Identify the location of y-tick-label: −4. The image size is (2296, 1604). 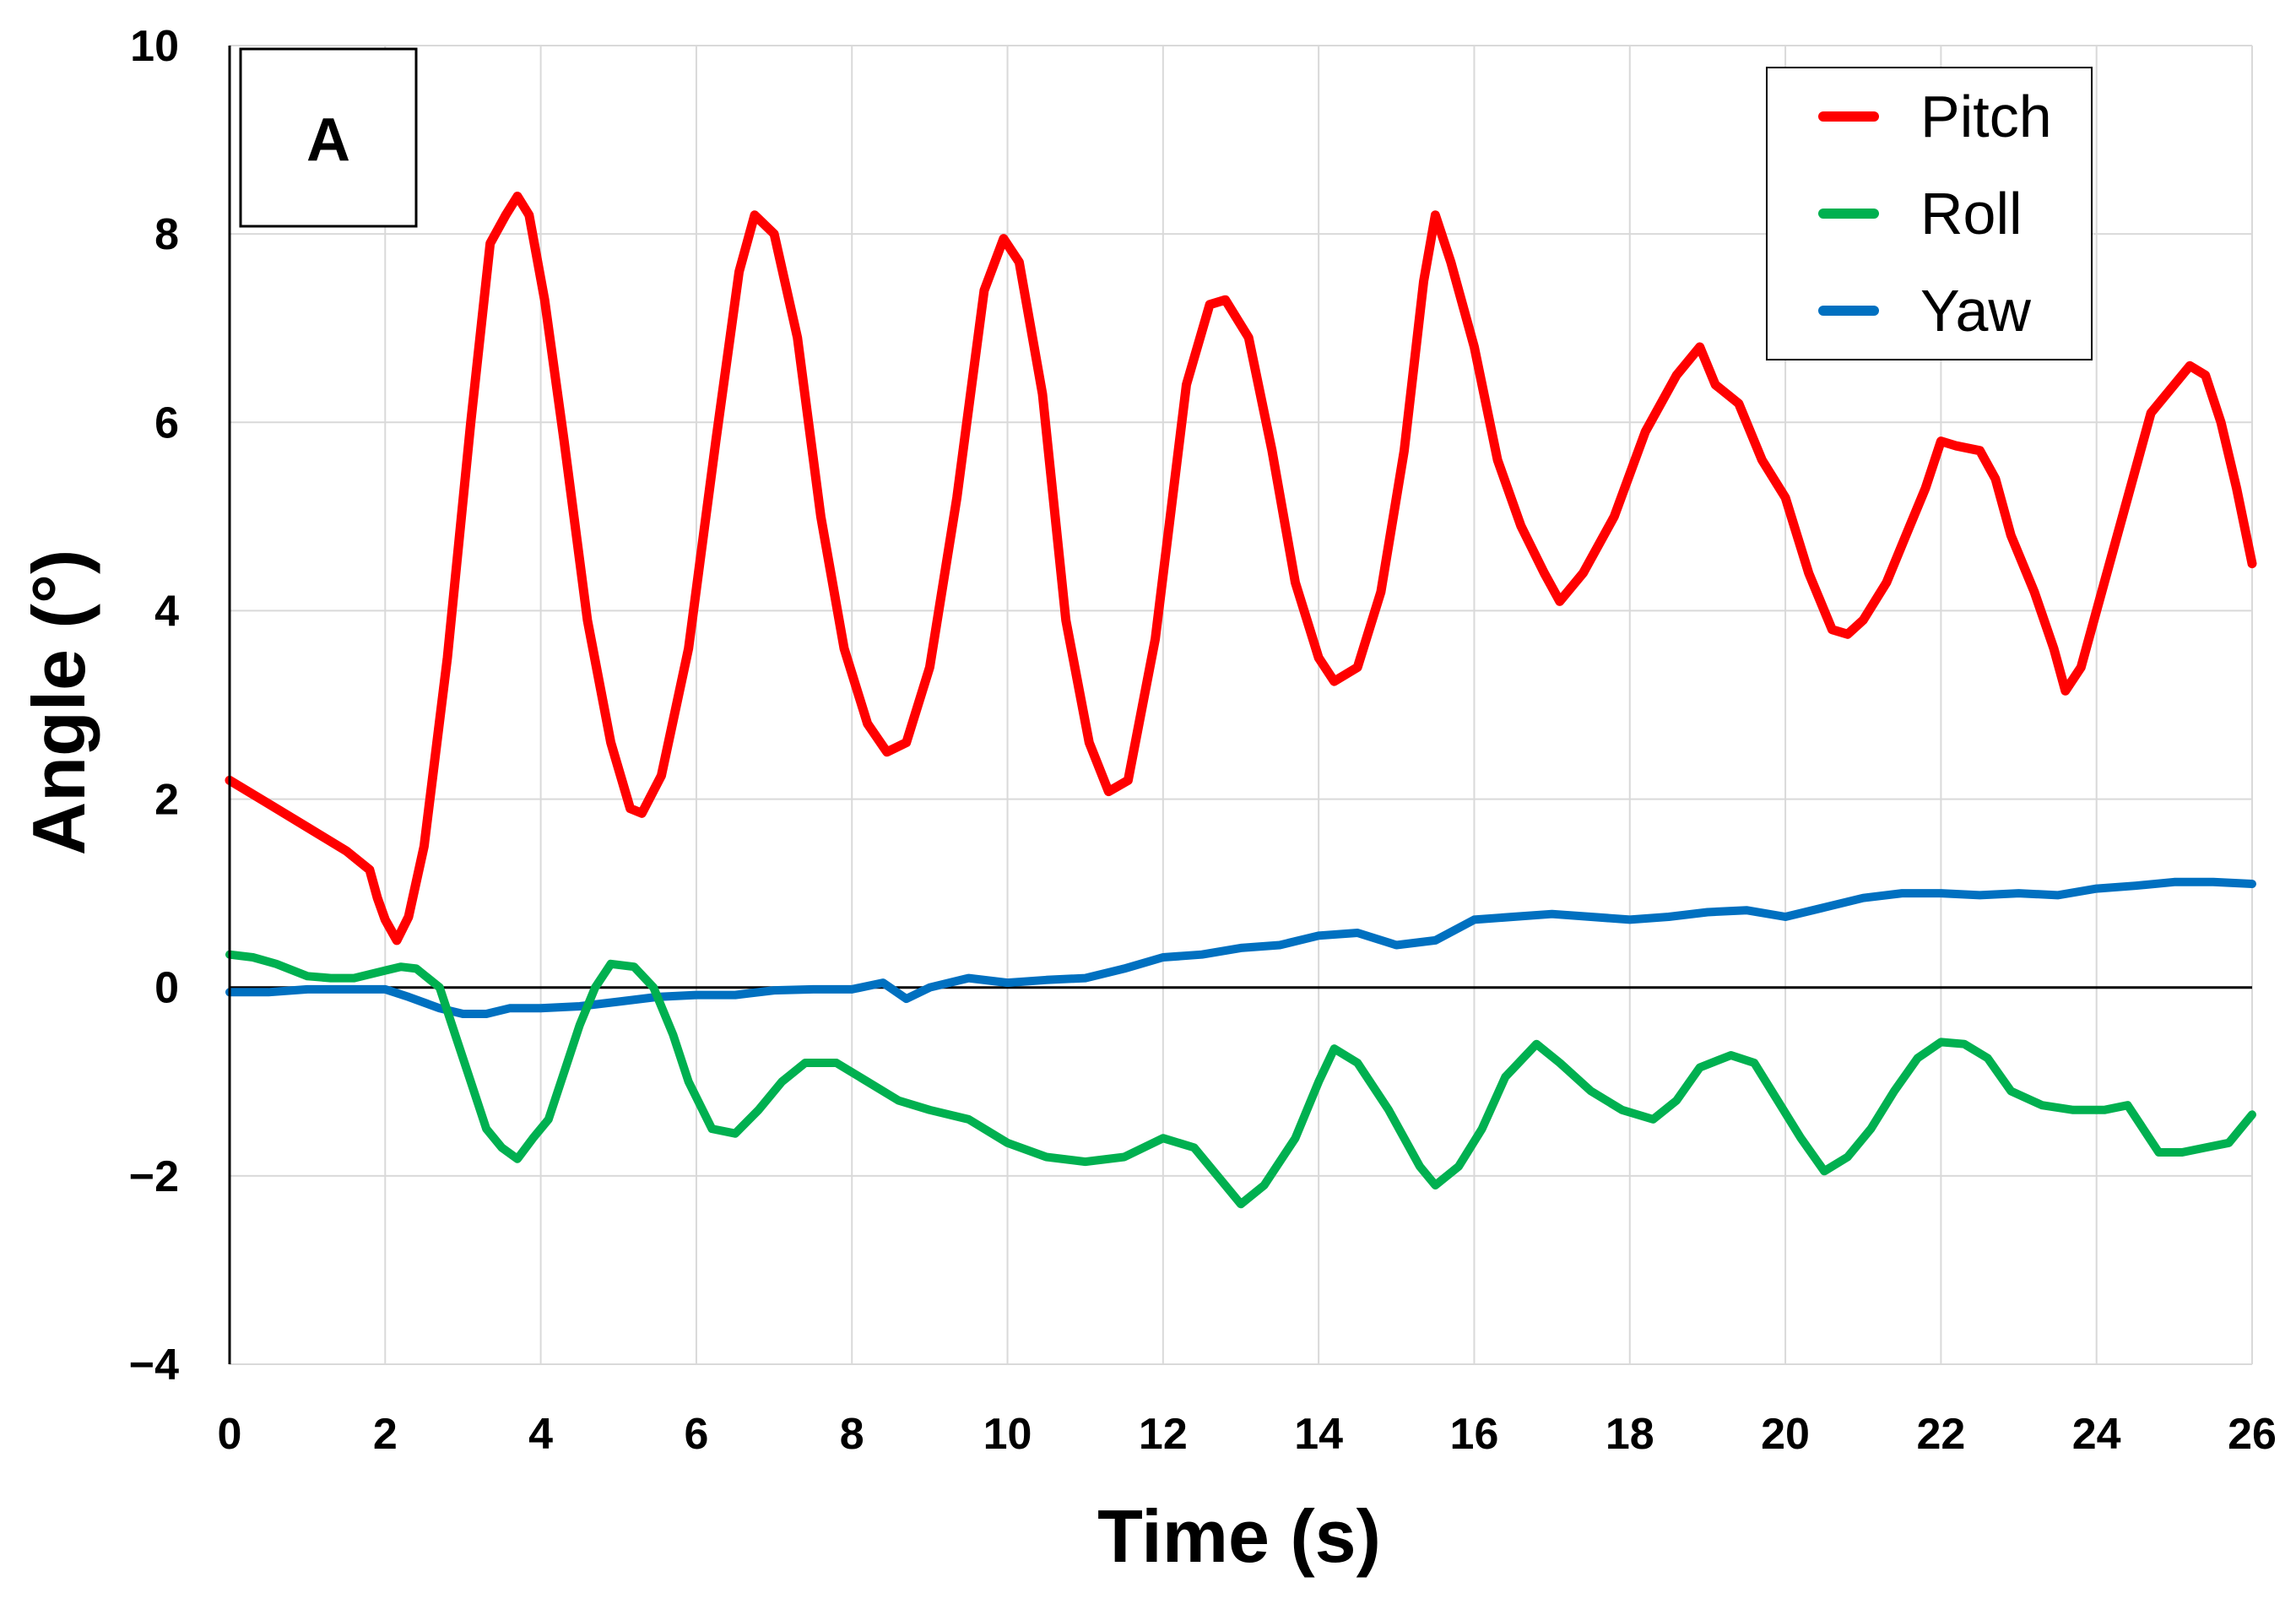
(154, 1365).